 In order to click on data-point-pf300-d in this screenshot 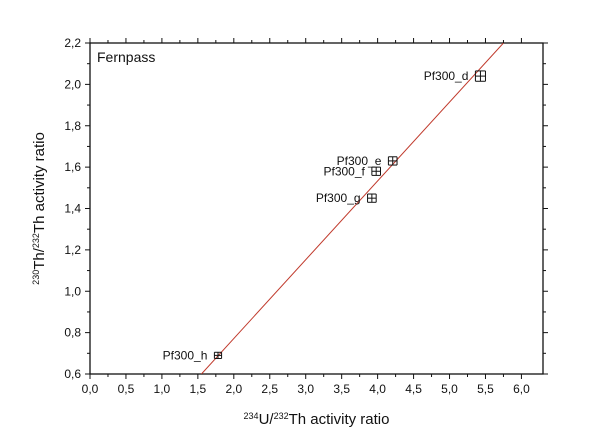, I will do `click(480, 76)`.